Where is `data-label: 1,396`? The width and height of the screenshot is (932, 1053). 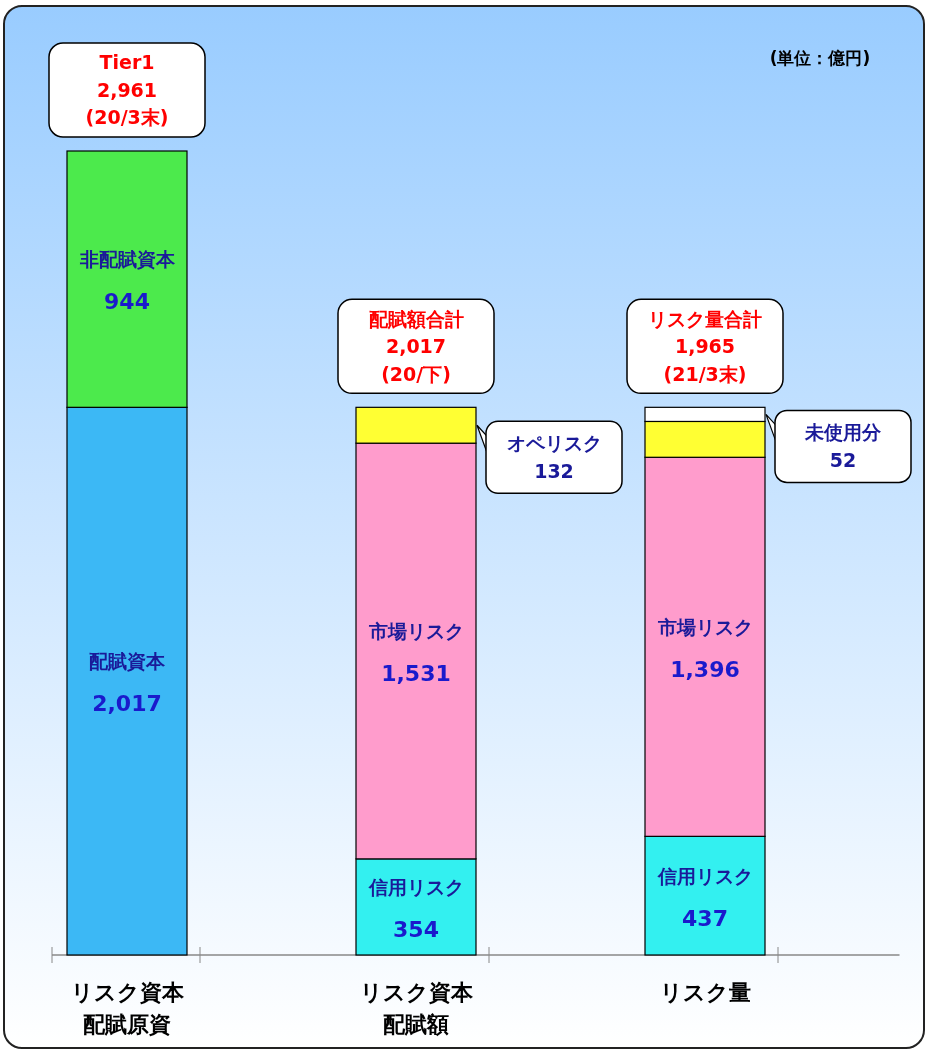 data-label: 1,396 is located at coordinates (705, 669).